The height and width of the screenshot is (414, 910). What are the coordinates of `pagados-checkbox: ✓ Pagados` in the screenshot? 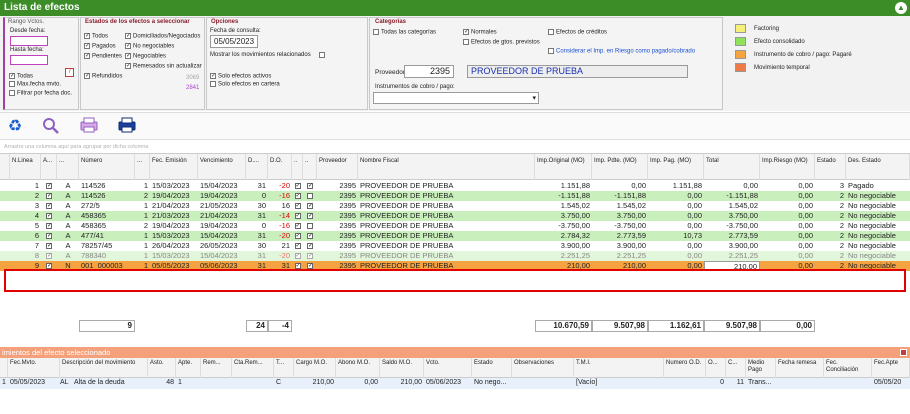 It's located at (100, 46).